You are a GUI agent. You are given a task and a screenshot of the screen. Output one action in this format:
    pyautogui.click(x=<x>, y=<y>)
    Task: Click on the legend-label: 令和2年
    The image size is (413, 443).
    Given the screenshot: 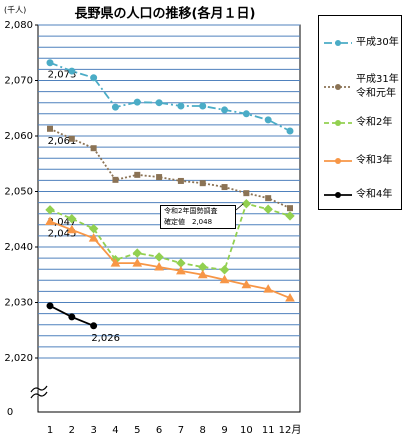 What is the action you would take?
    pyautogui.click(x=374, y=122)
    